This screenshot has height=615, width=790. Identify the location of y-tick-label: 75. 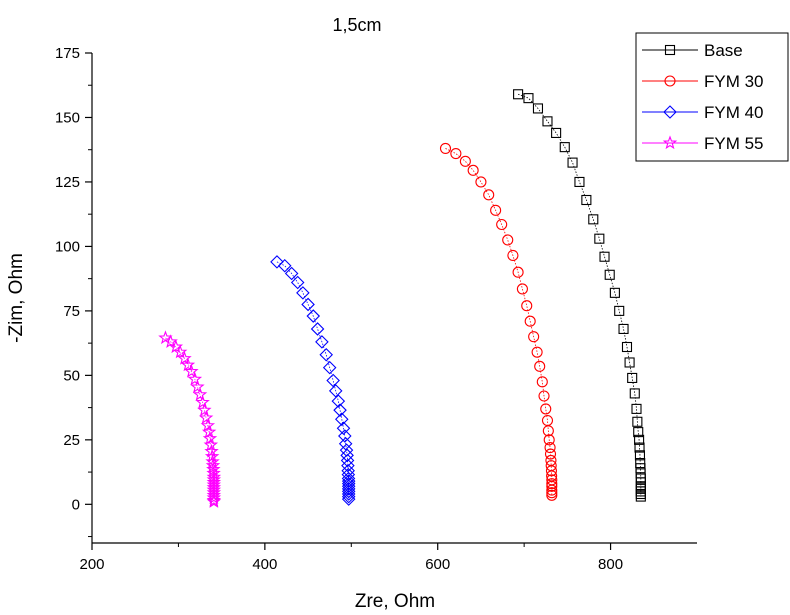
(71, 311).